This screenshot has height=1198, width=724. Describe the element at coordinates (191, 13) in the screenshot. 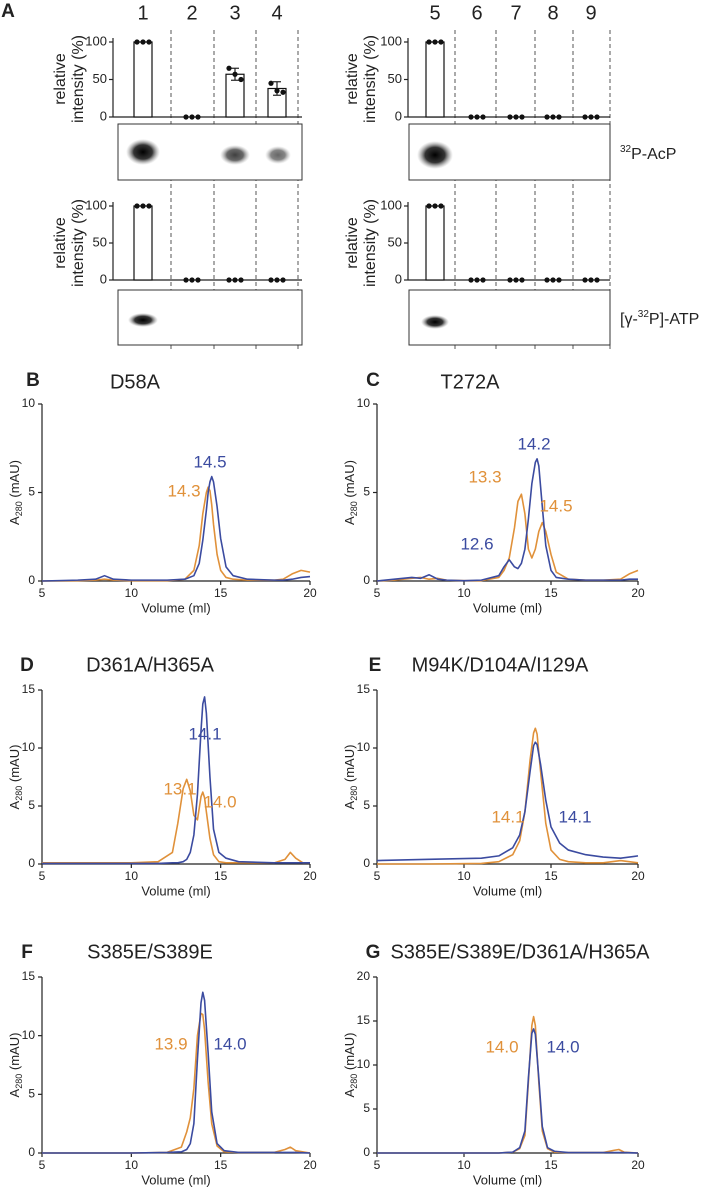

I see `lane-label: 2` at that location.